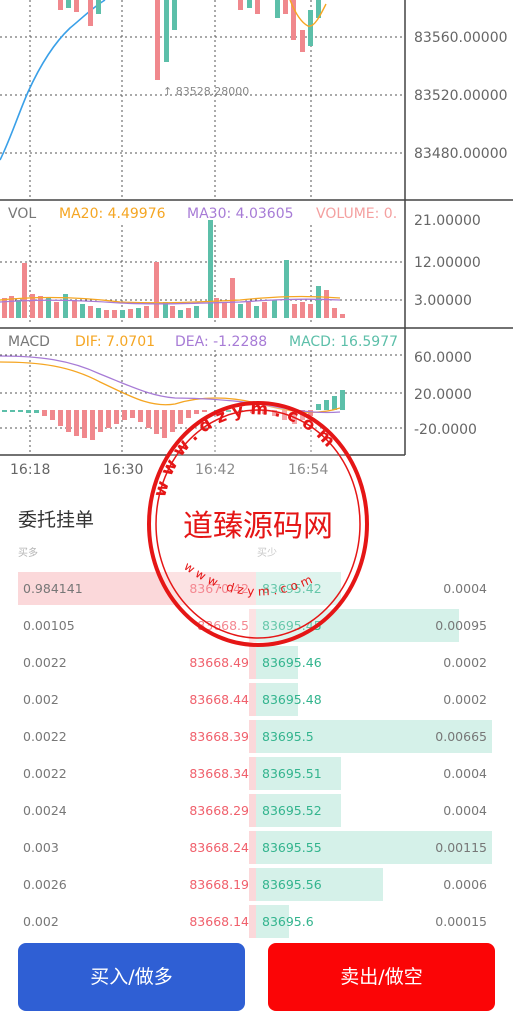 Image resolution: width=513 pixels, height=1024 pixels. Describe the element at coordinates (292, 810) in the screenshot. I see `ask-price: 83695.52` at that location.